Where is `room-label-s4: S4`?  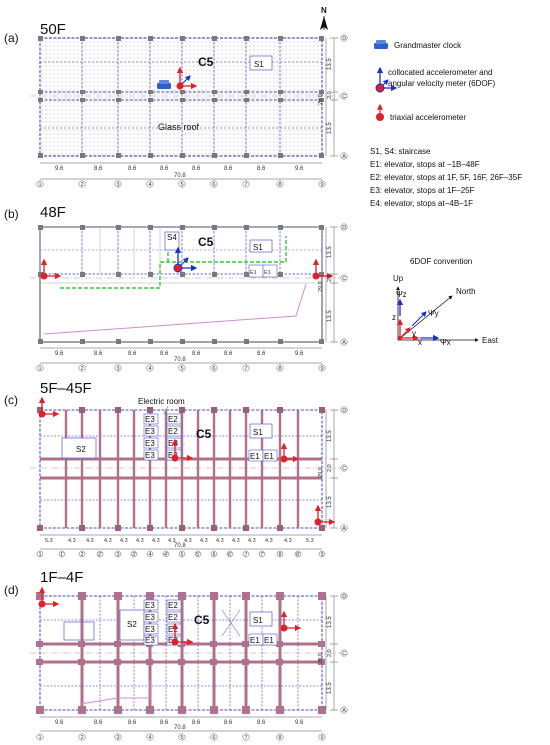 room-label-s4: S4 is located at coordinates (172, 237).